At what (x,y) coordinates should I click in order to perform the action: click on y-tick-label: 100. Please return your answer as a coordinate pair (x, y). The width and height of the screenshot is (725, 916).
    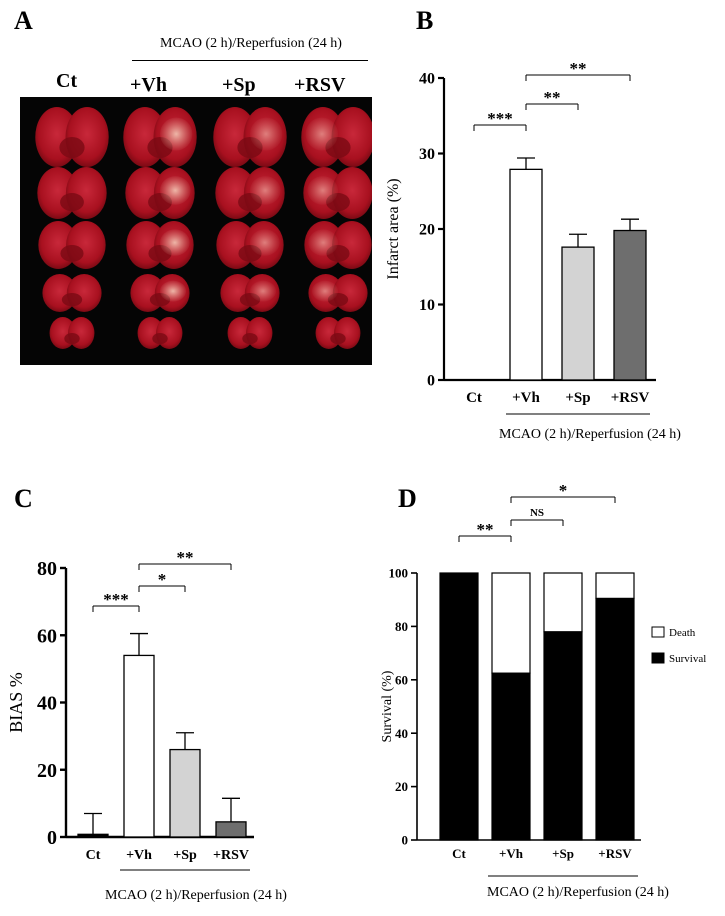
    Looking at the image, I should click on (399, 573).